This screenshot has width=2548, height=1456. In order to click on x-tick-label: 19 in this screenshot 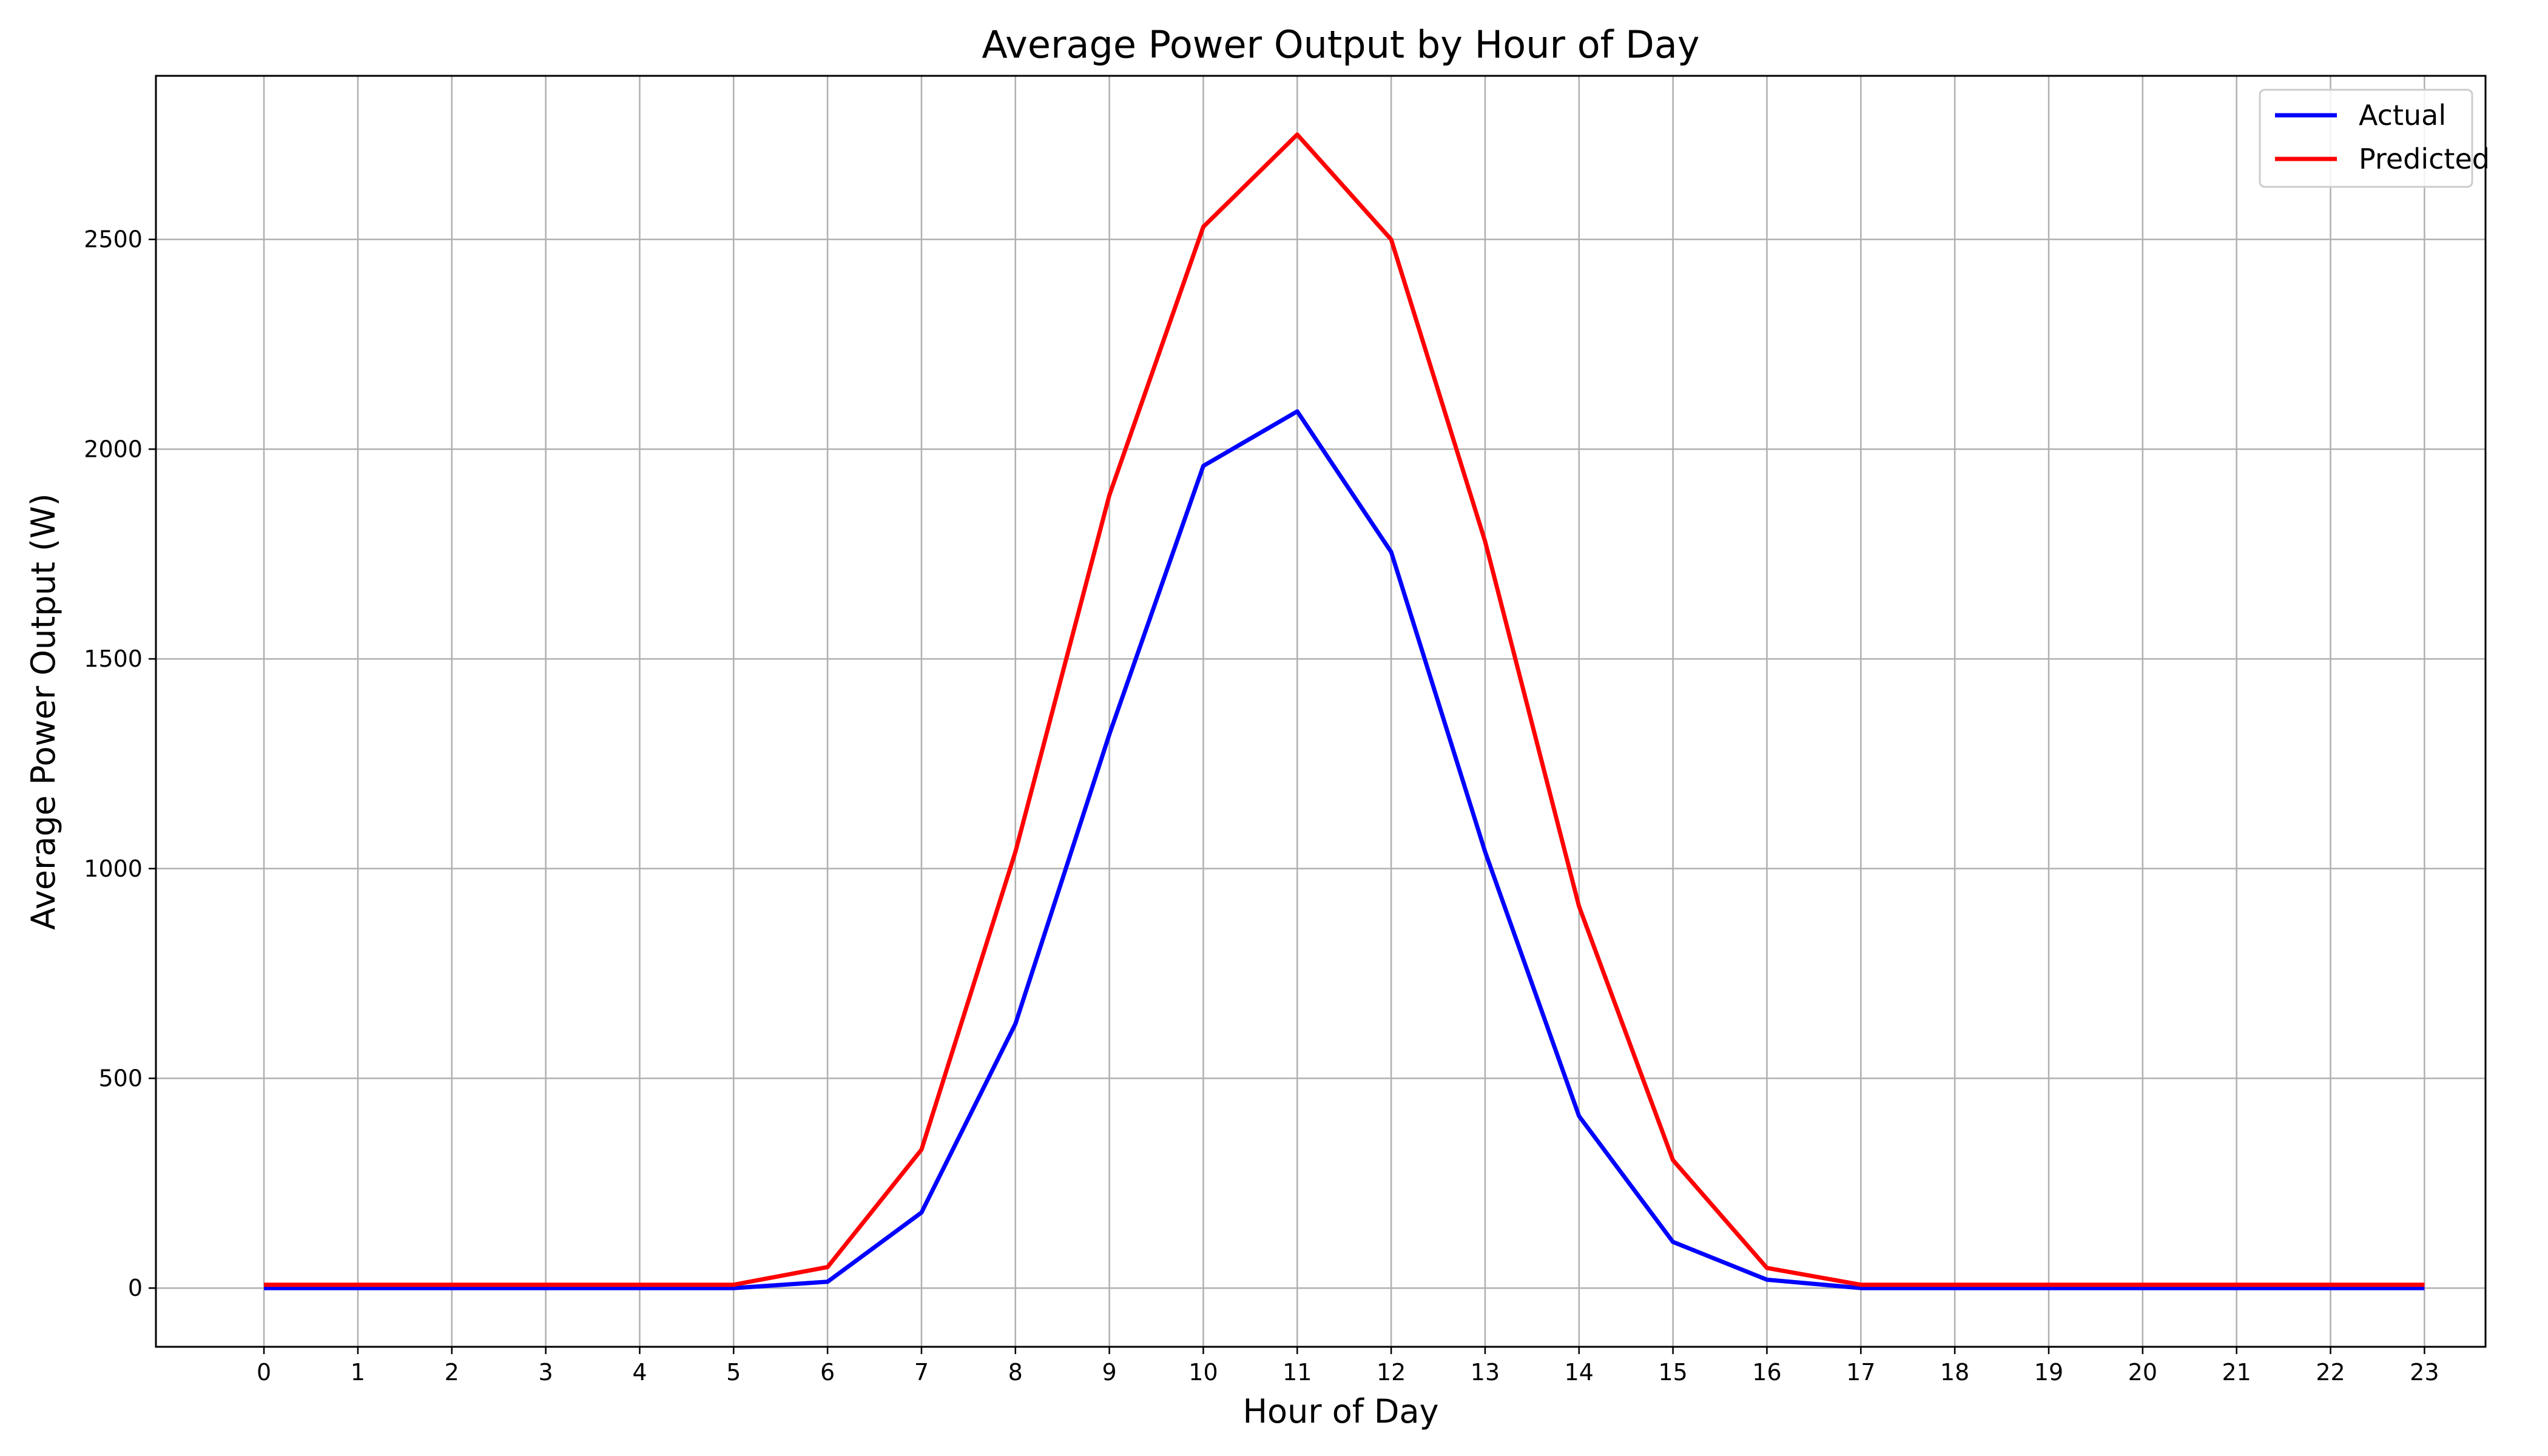, I will do `click(2048, 1372)`.